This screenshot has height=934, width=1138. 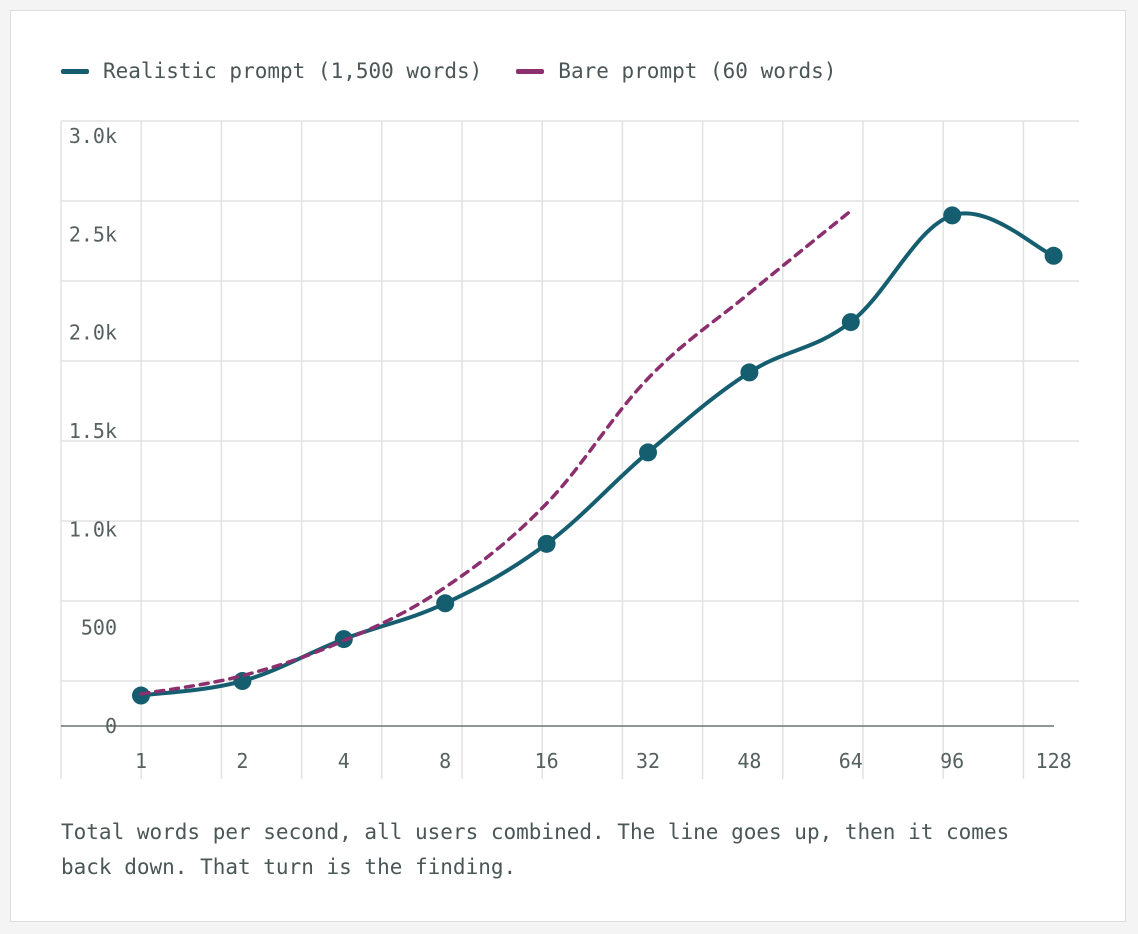 I want to click on legend-item-bare: Bare prompt (60 words), so click(x=676, y=71).